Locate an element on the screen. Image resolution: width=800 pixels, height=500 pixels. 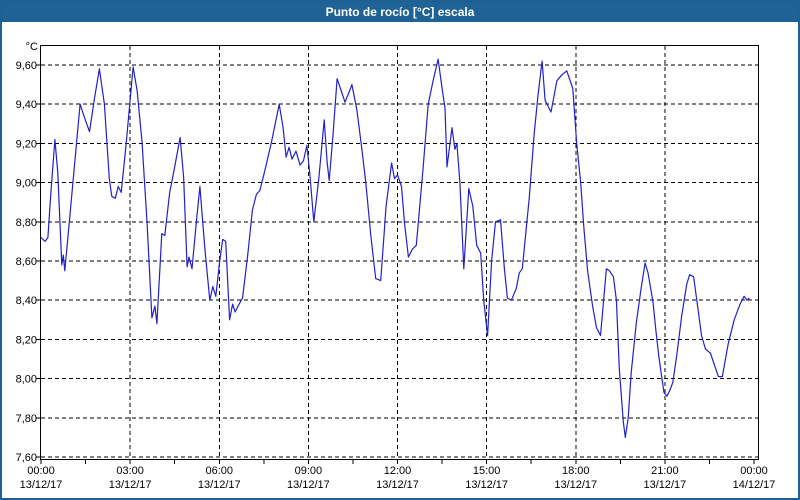
x-tick-time-label: 09:00 is located at coordinates (309, 471).